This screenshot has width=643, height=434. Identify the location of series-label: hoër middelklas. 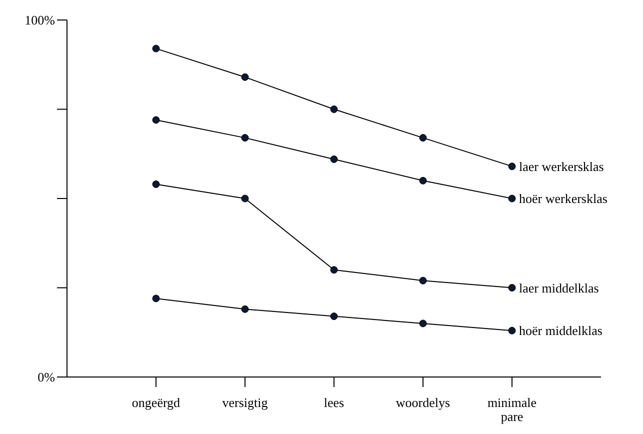
(560, 330).